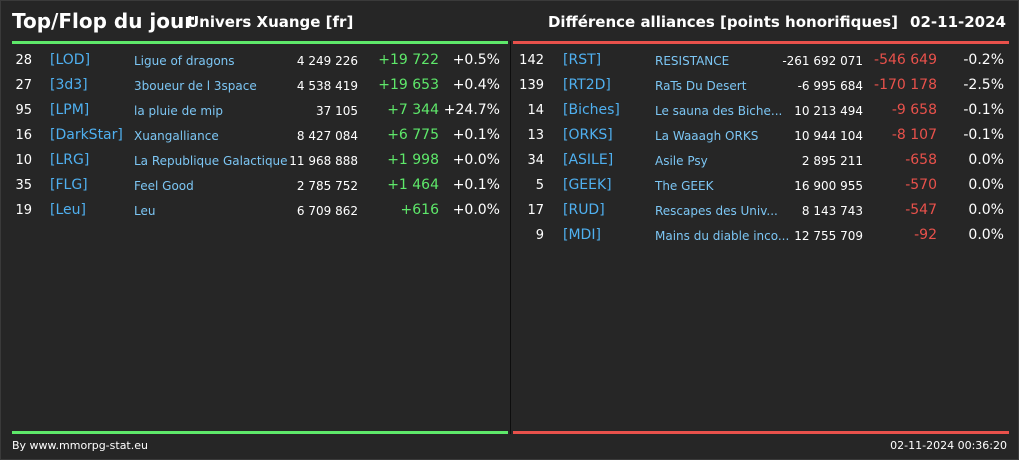 Image resolution: width=1019 pixels, height=460 pixels. I want to click on percent: -2.5%, so click(983, 85).